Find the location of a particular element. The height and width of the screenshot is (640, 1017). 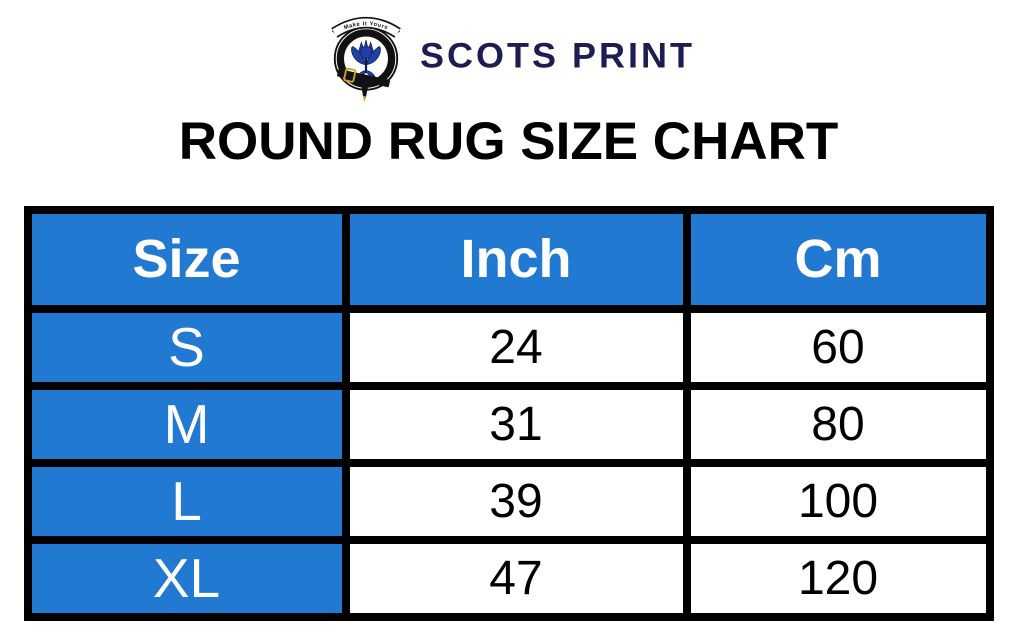

size-label: L is located at coordinates (186, 501).